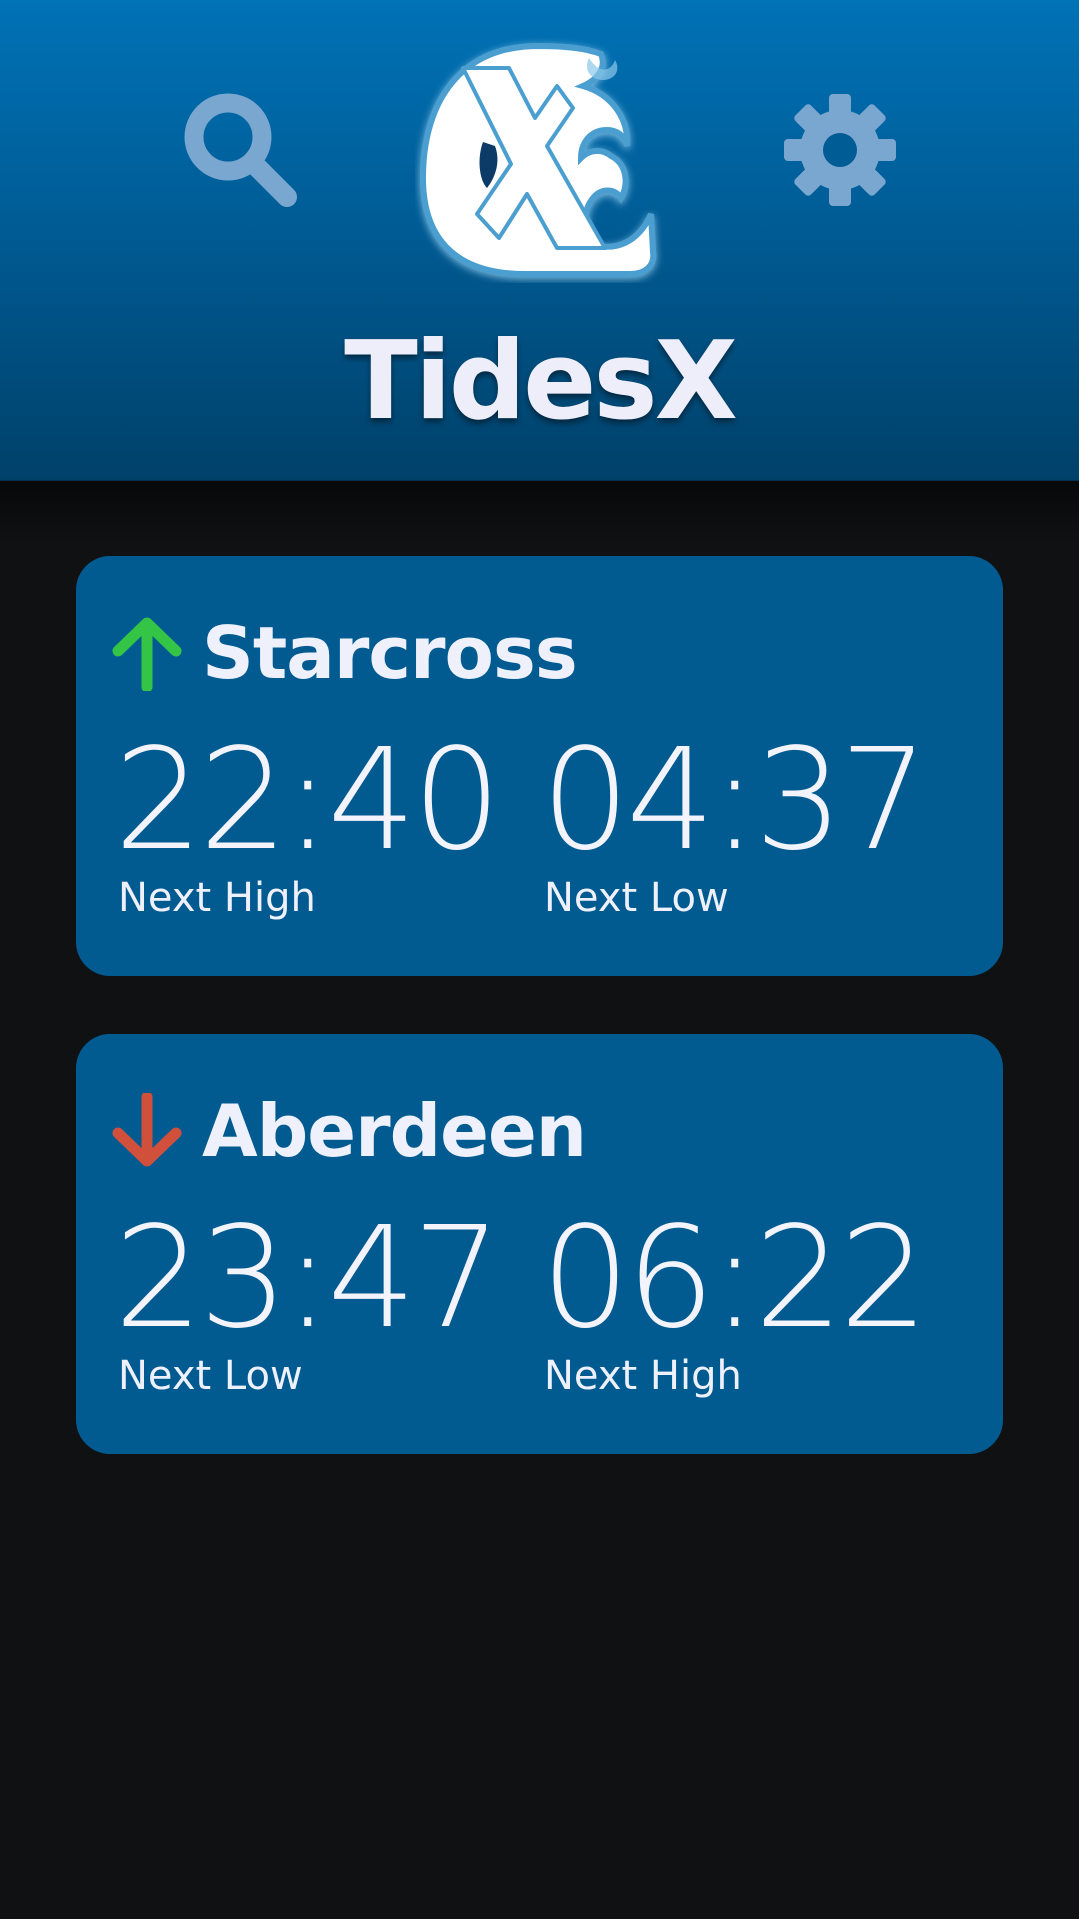 The width and height of the screenshot is (1079, 1919). Describe the element at coordinates (636, 898) in the screenshot. I see `following-tide-label: Next Low` at that location.